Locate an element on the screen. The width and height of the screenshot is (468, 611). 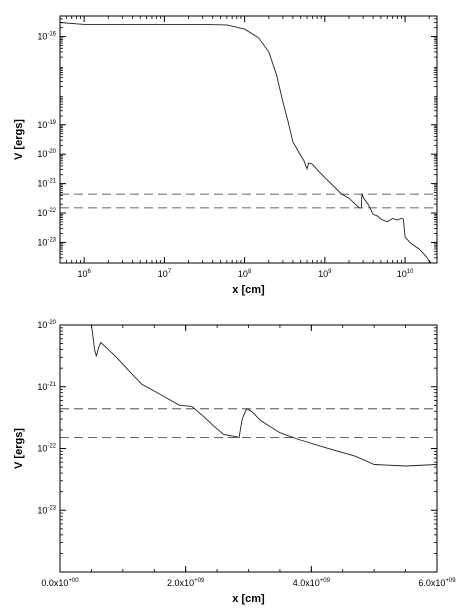
x-tick-label: 108 is located at coordinates (245, 274).